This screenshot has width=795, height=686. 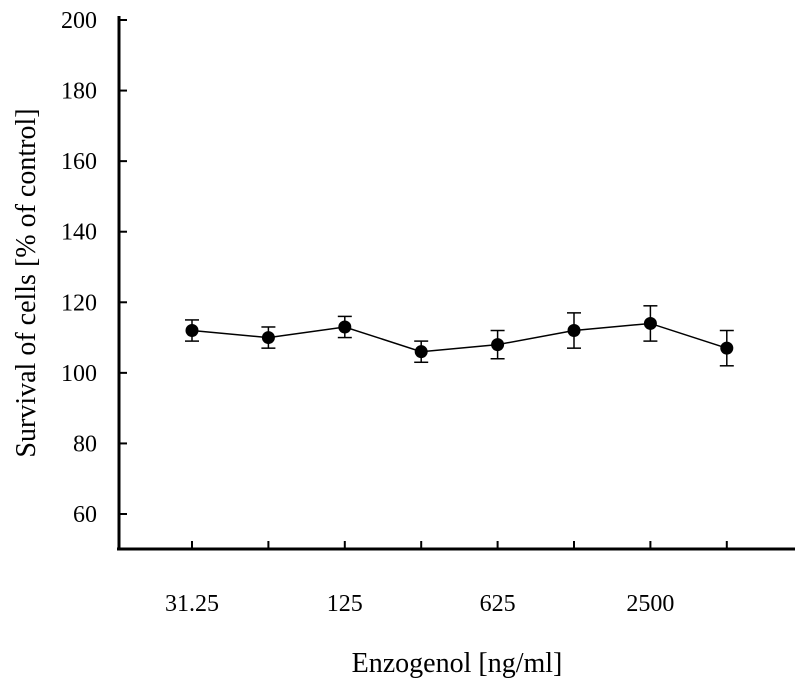 I want to click on series-line, so click(x=459, y=337).